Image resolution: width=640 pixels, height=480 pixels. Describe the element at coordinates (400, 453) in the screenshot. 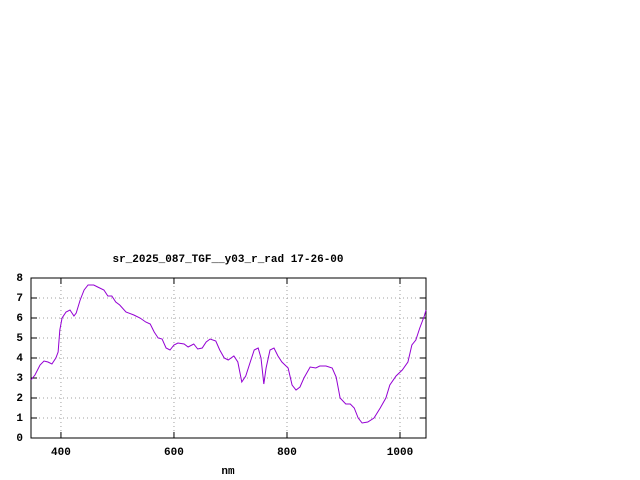

I see `x-tick-label: 1000` at that location.